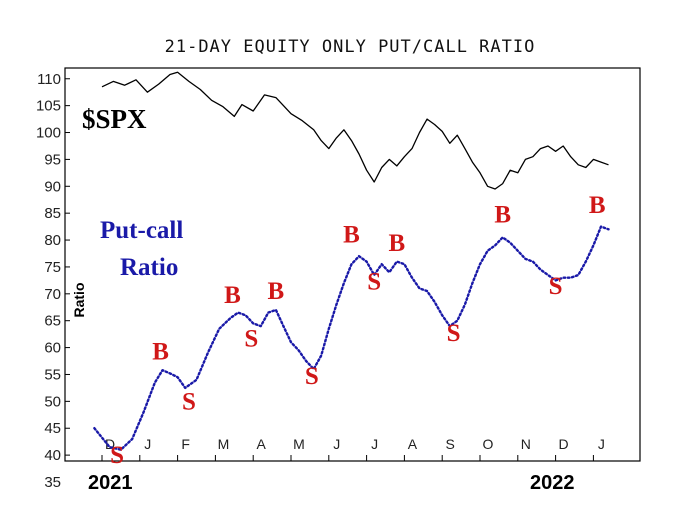  What do you see at coordinates (52, 455) in the screenshot?
I see `y-tick-label: 40` at bounding box center [52, 455].